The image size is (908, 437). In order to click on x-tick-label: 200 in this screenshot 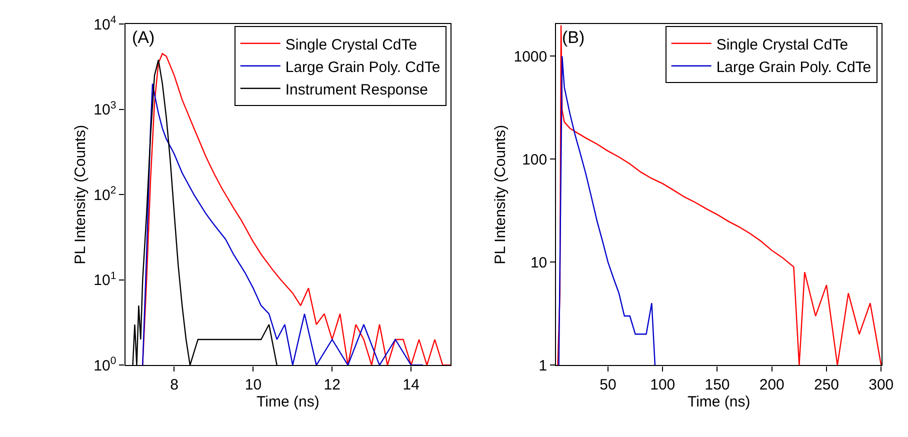, I will do `click(771, 385)`.